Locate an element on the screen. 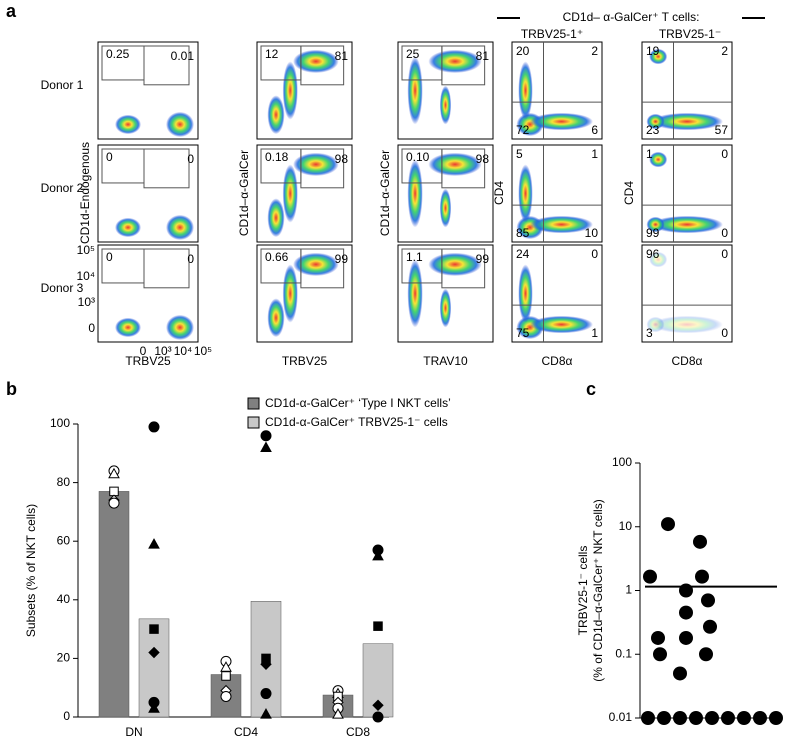 The width and height of the screenshot is (788, 743). quadrant-value: 99 is located at coordinates (653, 233).